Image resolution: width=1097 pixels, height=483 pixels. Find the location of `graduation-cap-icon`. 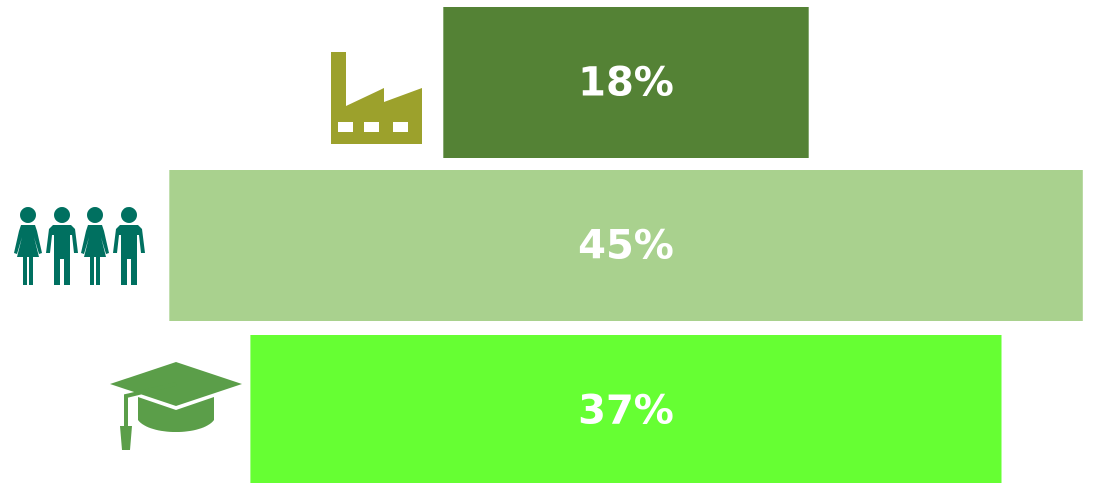

graduation-cap-icon is located at coordinates (176, 406).